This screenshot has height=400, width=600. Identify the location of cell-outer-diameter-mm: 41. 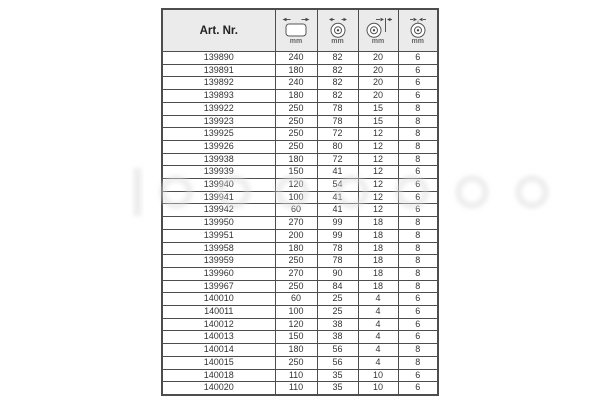
(337, 172).